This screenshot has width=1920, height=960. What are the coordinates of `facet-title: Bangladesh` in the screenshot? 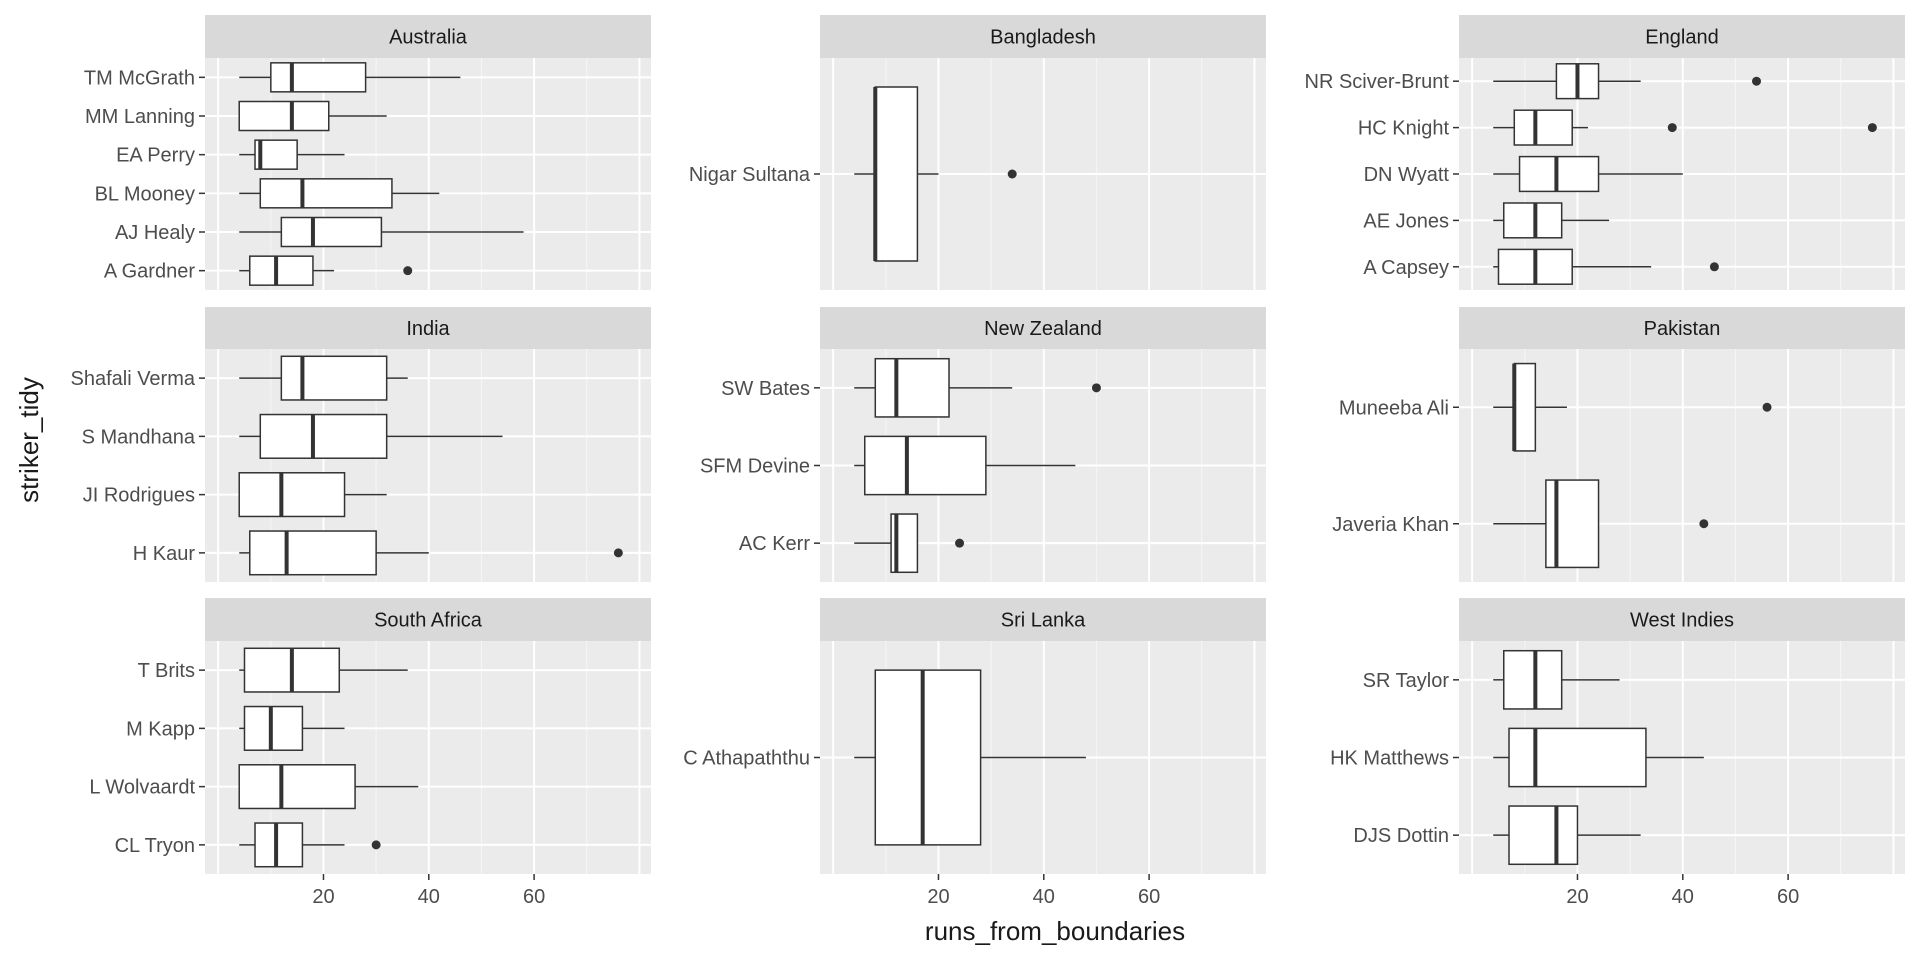 It's located at (1043, 38).